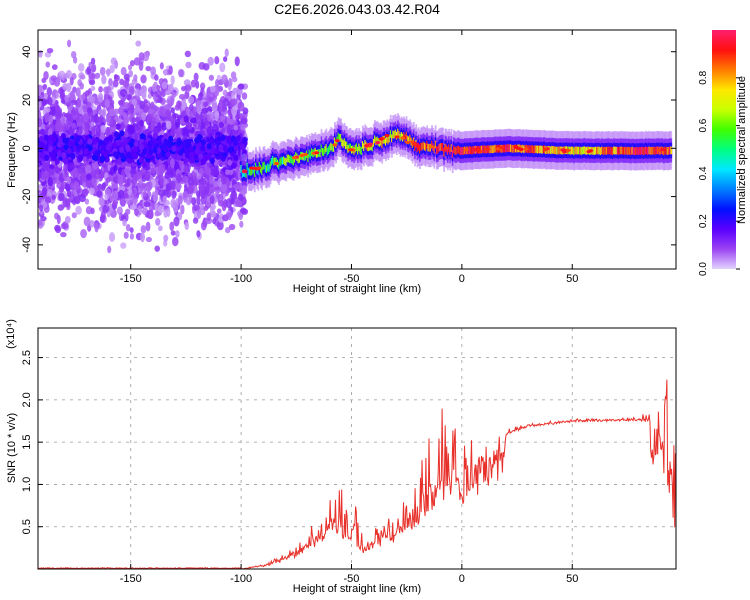 The width and height of the screenshot is (750, 600). Describe the element at coordinates (572, 279) in the screenshot. I see `x-tick-label: 50` at that location.